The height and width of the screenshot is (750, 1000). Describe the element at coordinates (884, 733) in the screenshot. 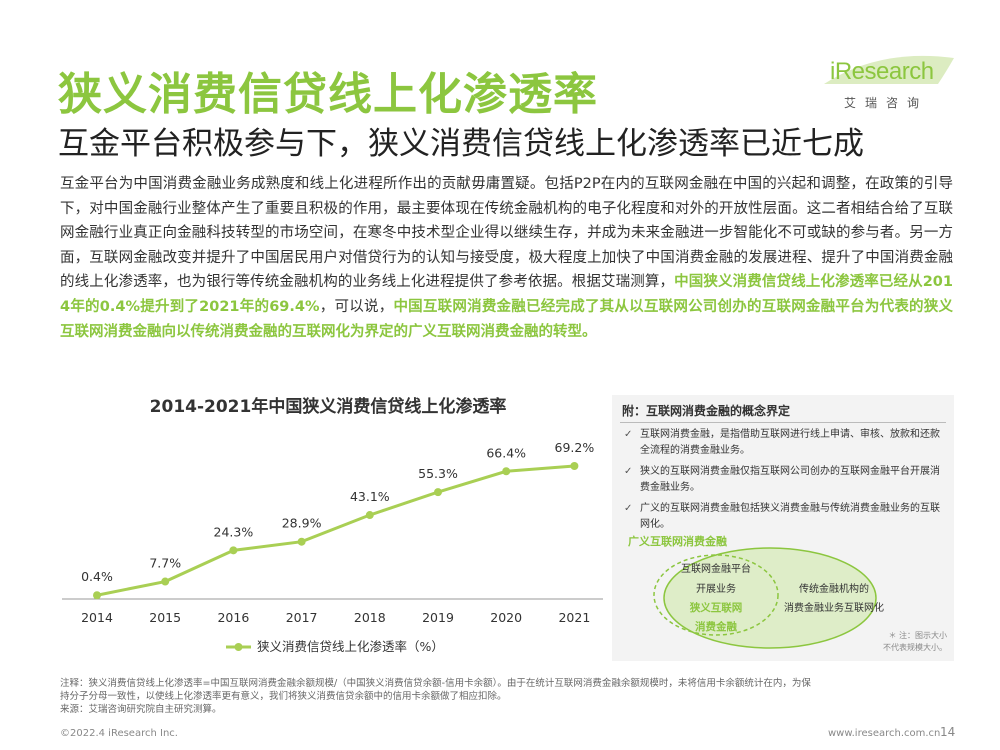

I see `footer-url: www.iresearch.com.cn` at that location.